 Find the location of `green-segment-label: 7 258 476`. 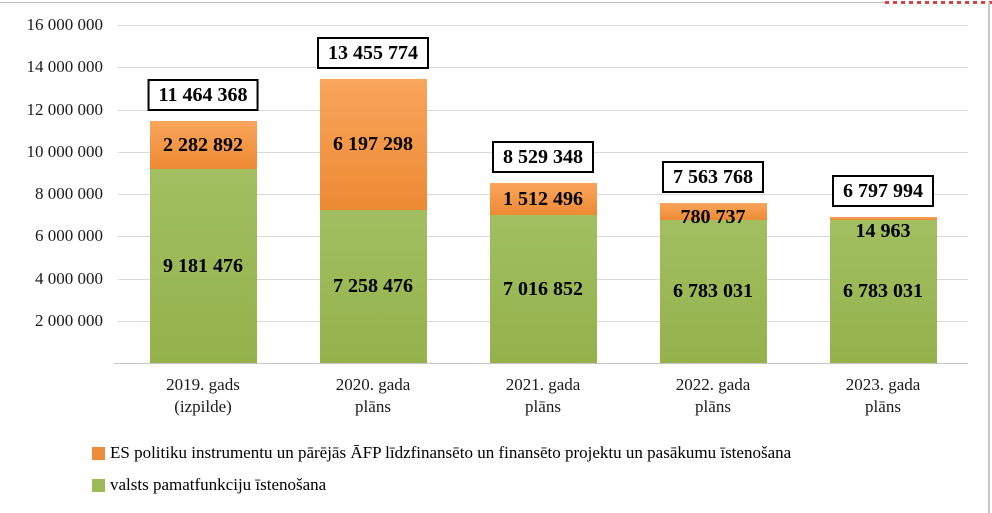

green-segment-label: 7 258 476 is located at coordinates (373, 286).